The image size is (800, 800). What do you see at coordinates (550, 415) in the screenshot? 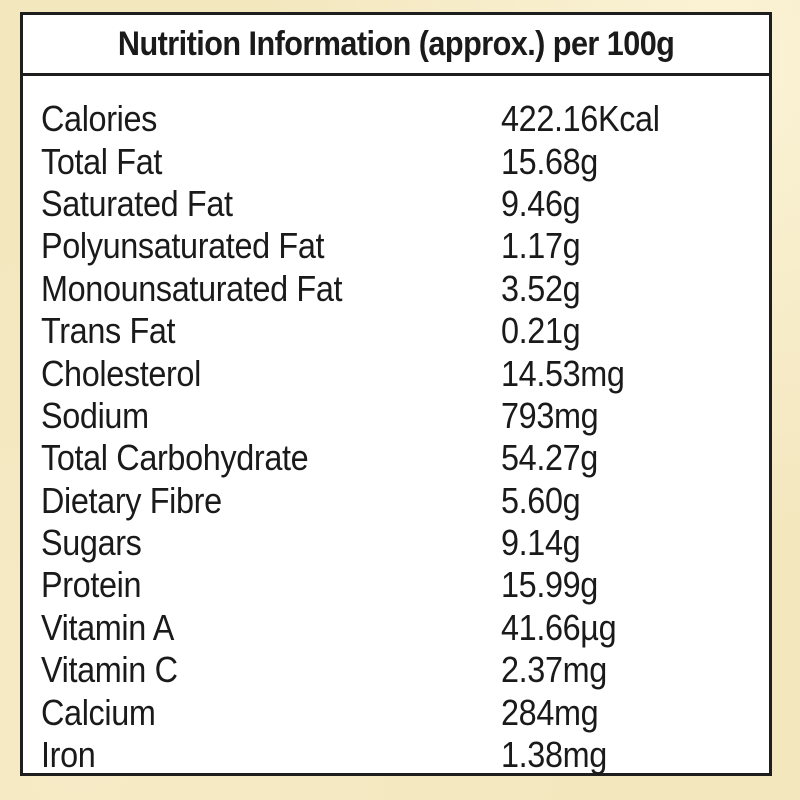
I see `nutrient-value: 793mg` at bounding box center [550, 415].